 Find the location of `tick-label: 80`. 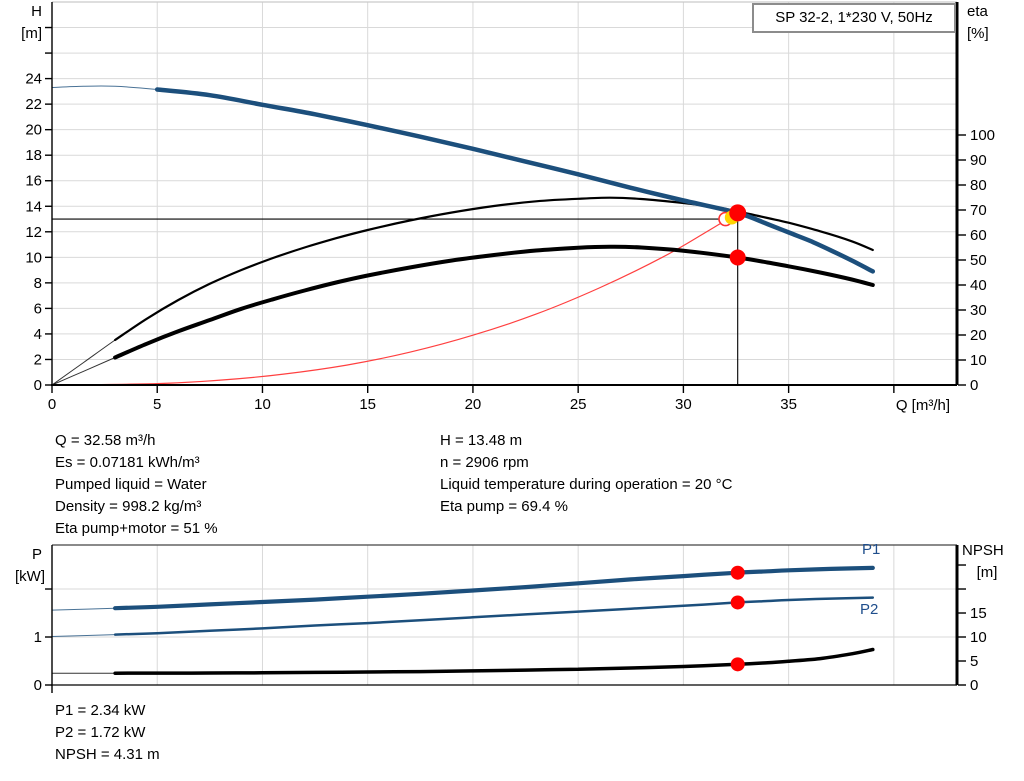

tick-label: 80 is located at coordinates (978, 185).